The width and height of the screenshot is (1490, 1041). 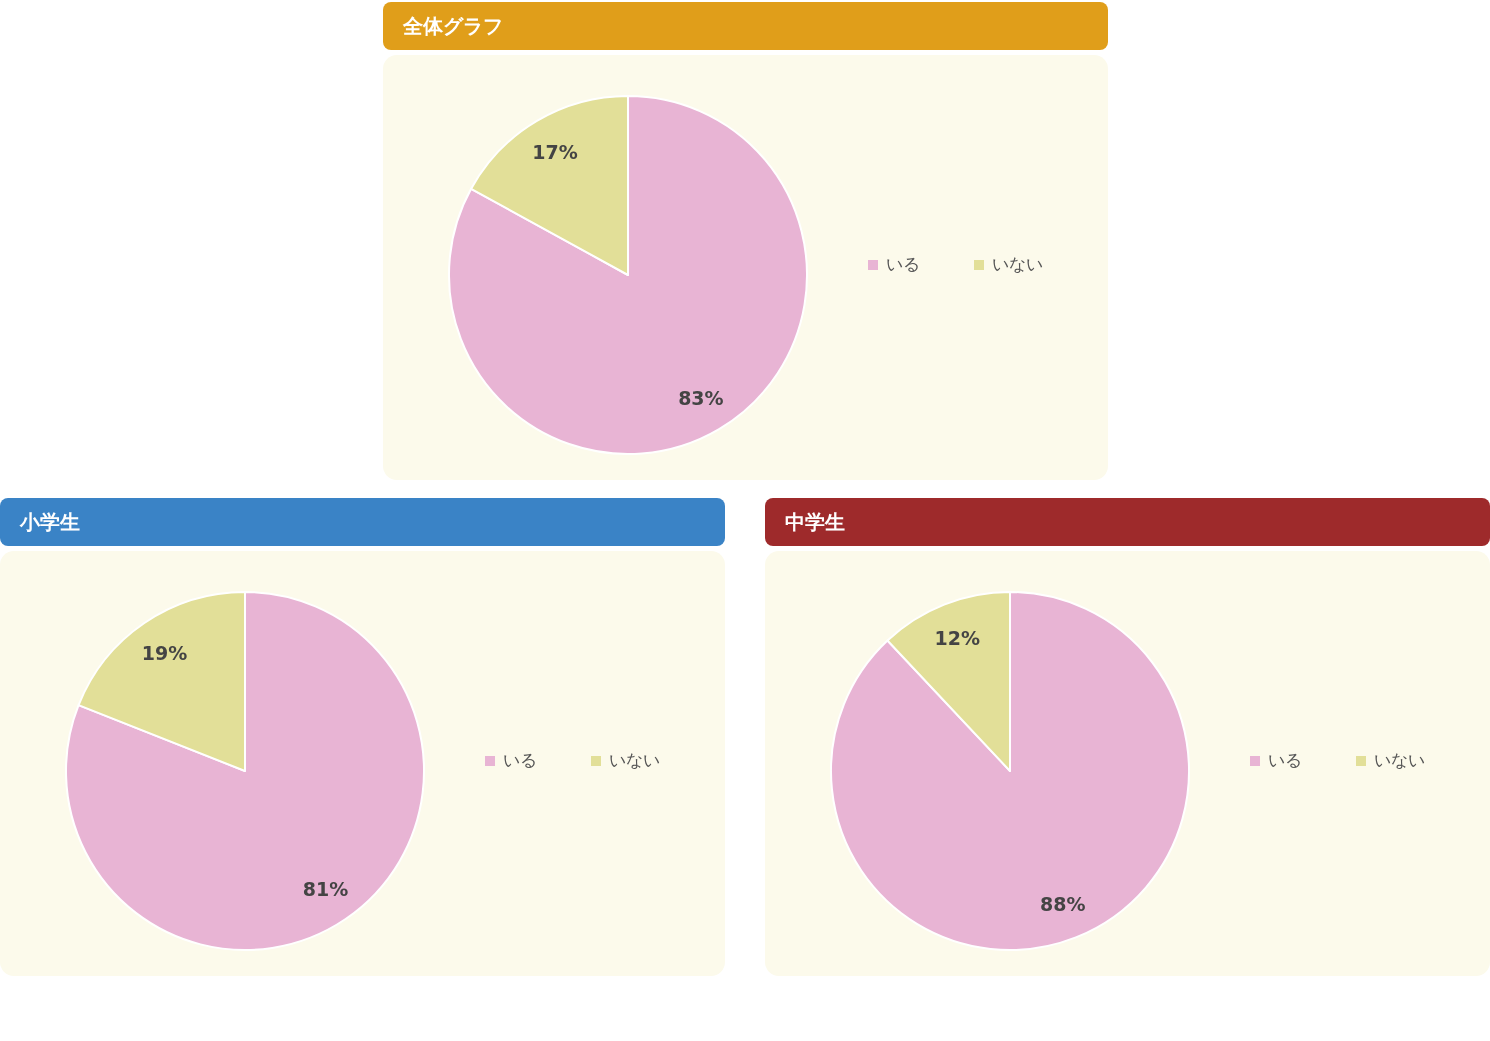 I want to click on data-label: 83%, so click(x=701, y=398).